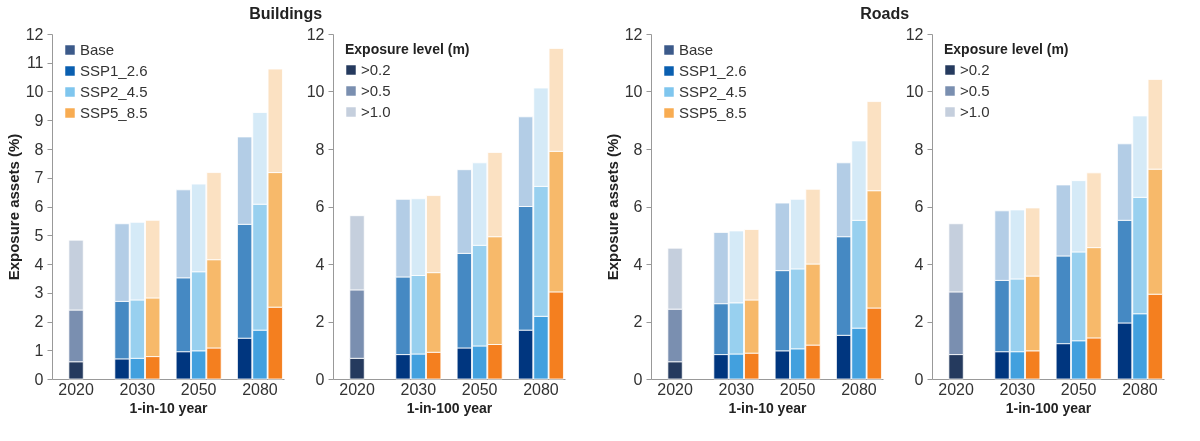  Describe the element at coordinates (286, 13) in the screenshot. I see `chart-title: Buildings` at that location.